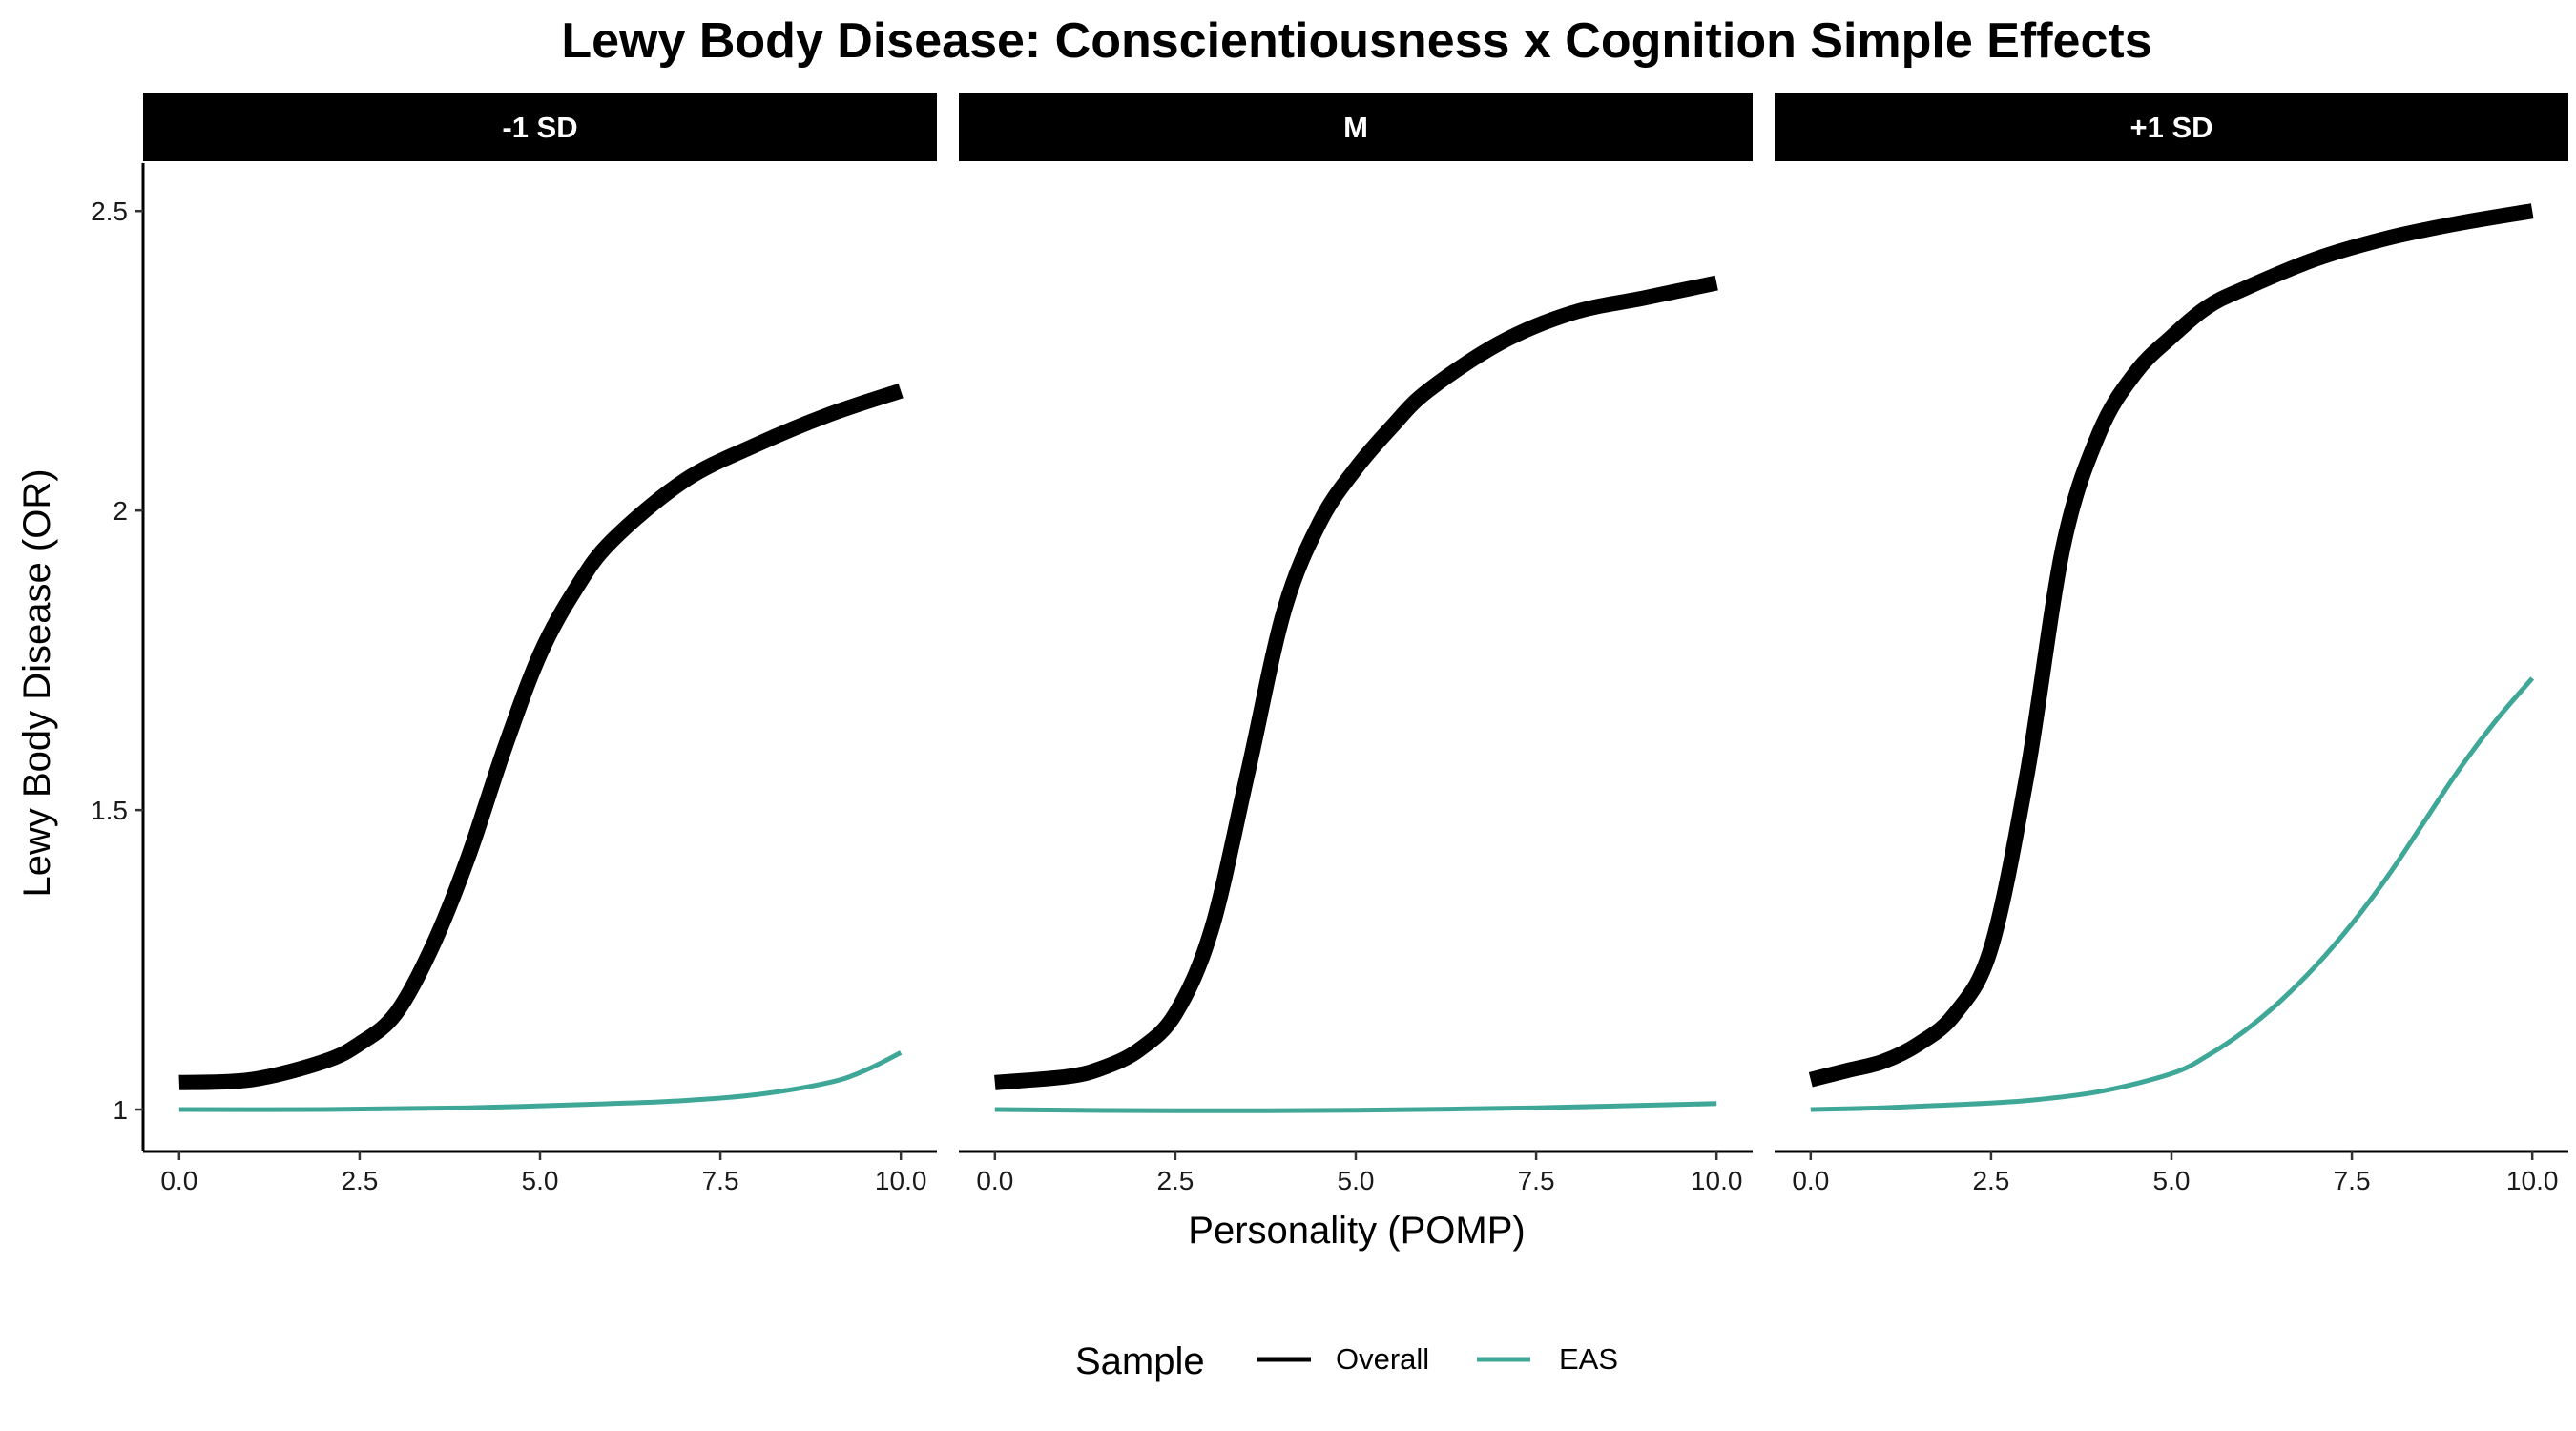 This screenshot has width=2576, height=1431. What do you see at coordinates (120, 511) in the screenshot?
I see `y-tick-label: 2` at bounding box center [120, 511].